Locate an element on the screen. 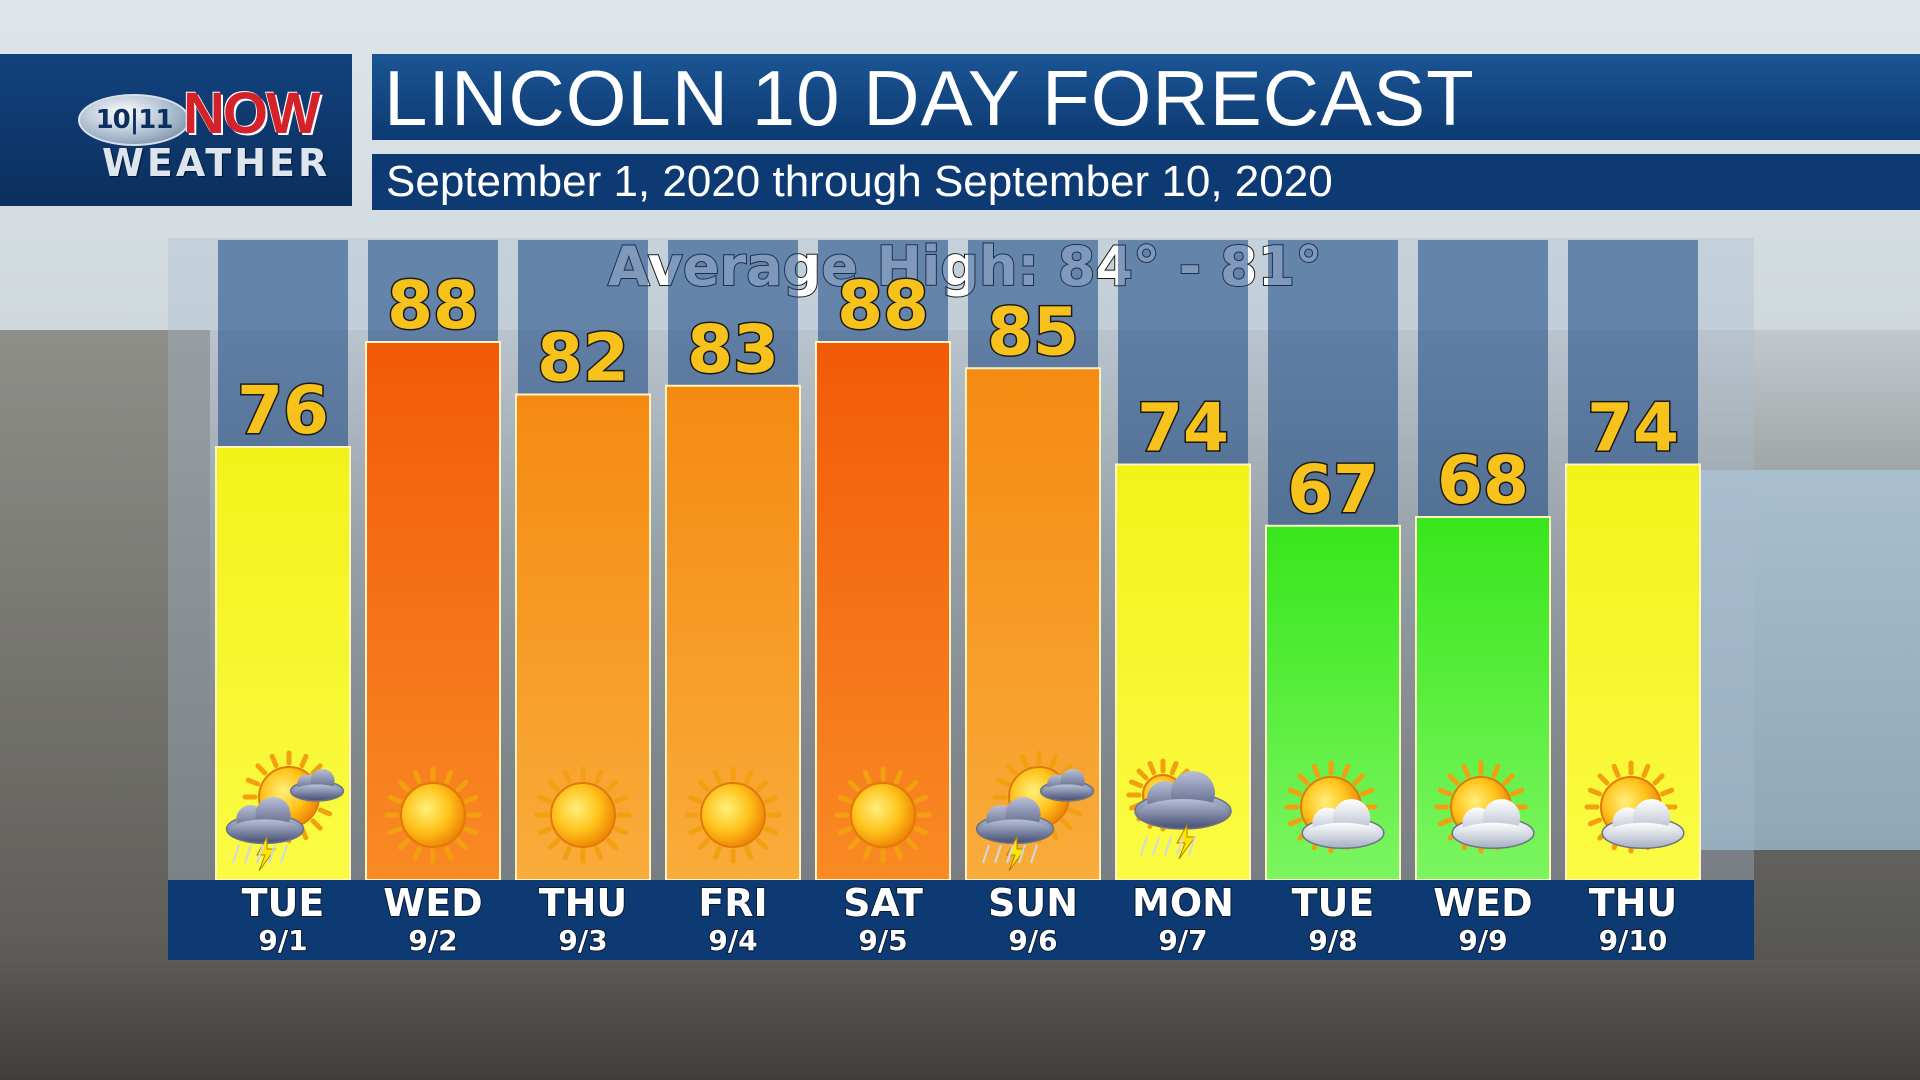 The image size is (1920, 1080). day-label: MON is located at coordinates (1183, 903).